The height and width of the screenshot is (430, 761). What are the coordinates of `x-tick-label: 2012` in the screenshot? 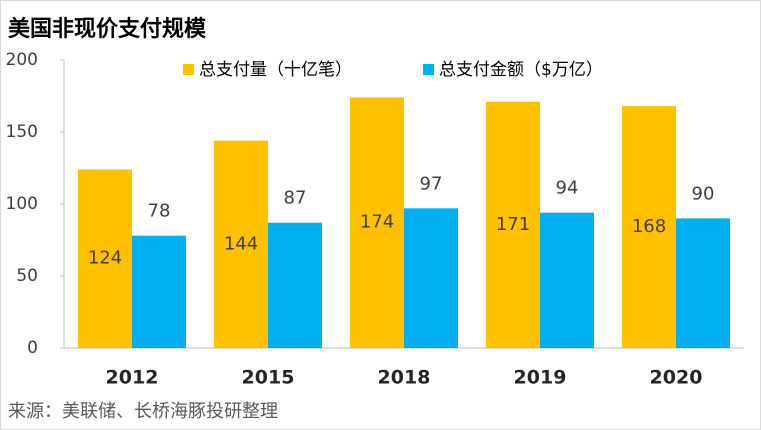 It's located at (132, 378).